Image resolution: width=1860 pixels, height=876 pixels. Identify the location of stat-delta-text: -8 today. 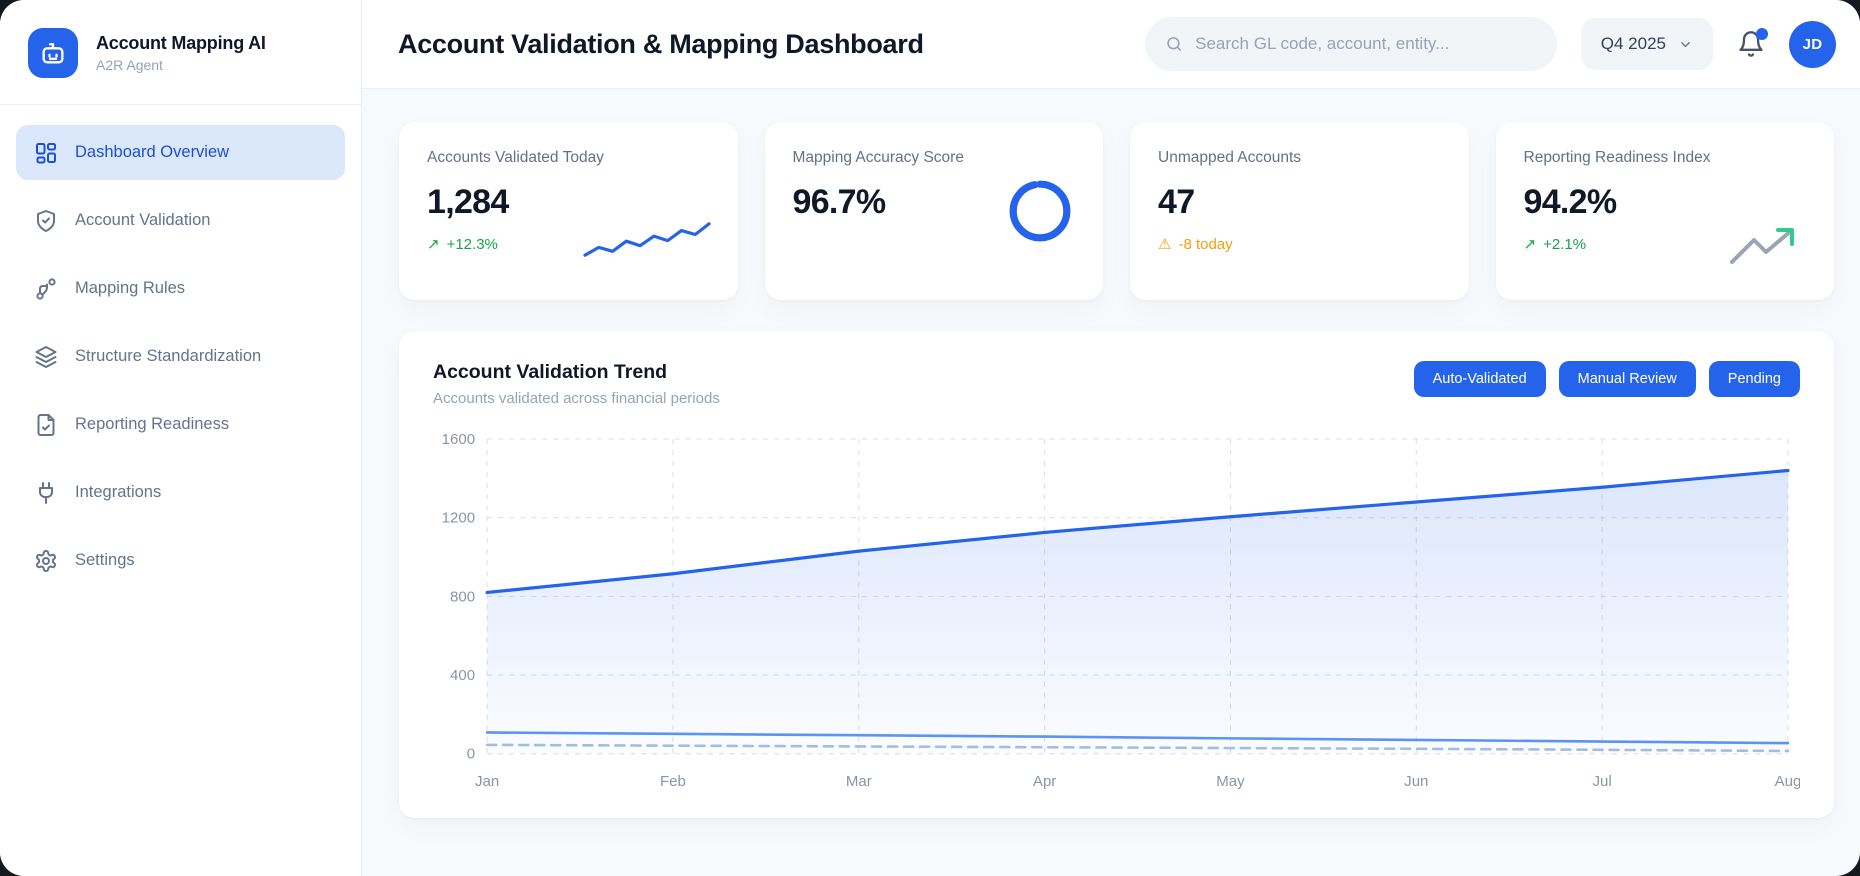
(1205, 244).